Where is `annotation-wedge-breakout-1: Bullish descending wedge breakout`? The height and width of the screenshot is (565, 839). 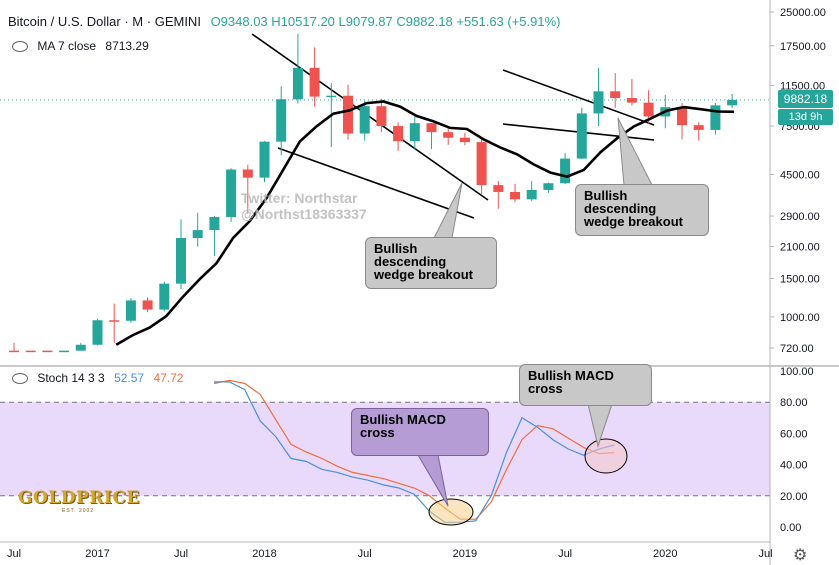
annotation-wedge-breakout-1: Bullish descending wedge breakout is located at coordinates (431, 263).